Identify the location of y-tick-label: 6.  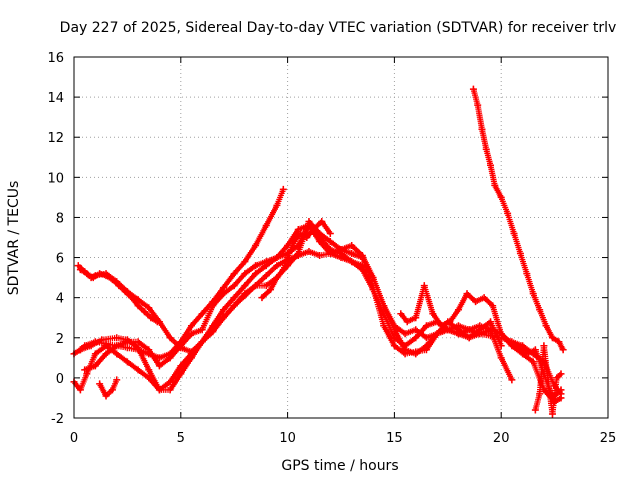
(60, 259).